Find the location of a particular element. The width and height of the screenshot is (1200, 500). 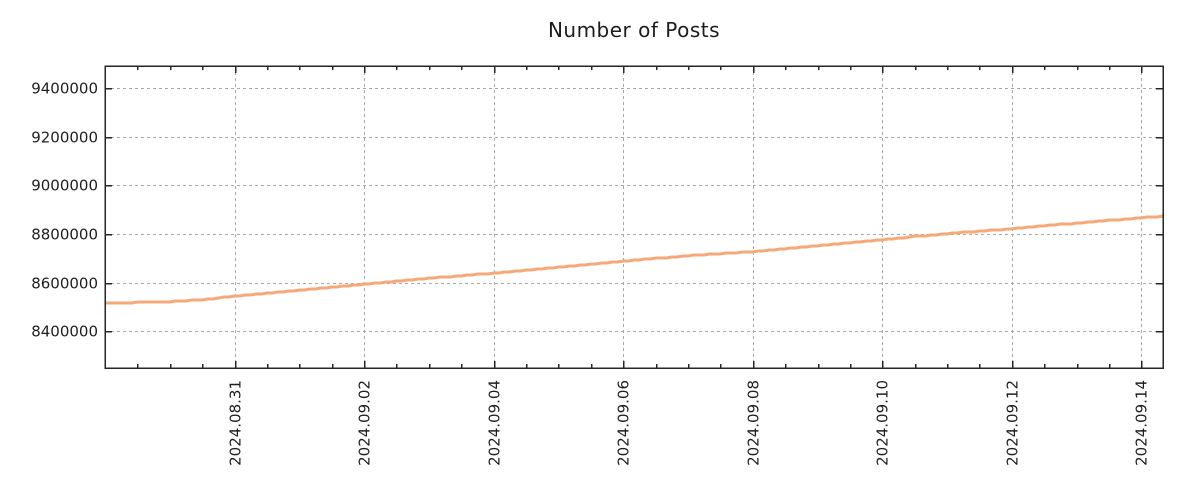

chart-title: Number of Posts is located at coordinates (634, 30).